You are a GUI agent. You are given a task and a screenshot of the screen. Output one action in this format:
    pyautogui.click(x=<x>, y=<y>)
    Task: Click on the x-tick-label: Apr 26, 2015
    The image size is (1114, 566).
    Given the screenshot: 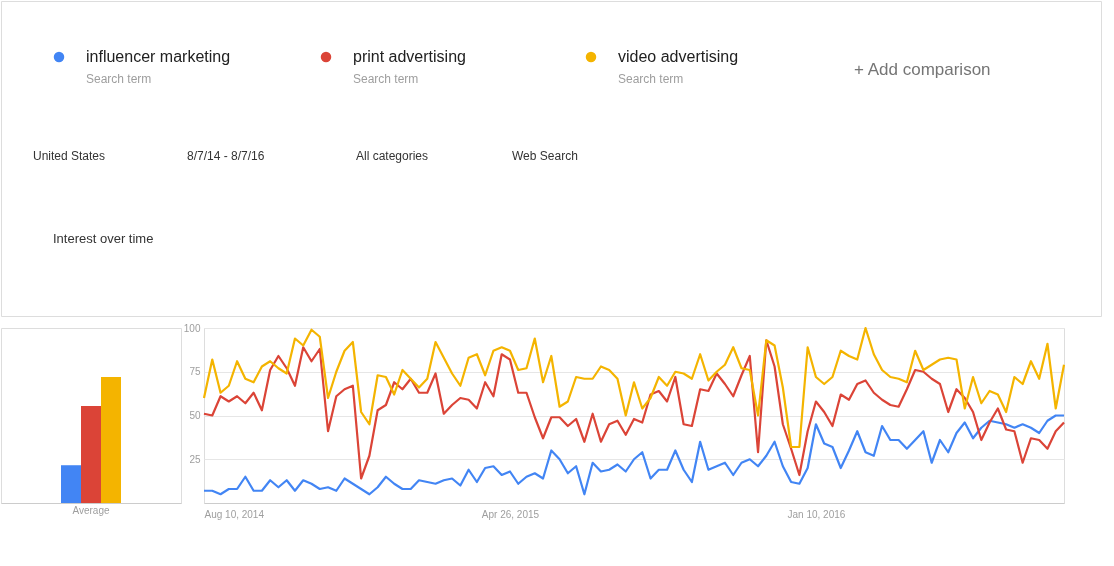 What is the action you would take?
    pyautogui.click(x=510, y=514)
    